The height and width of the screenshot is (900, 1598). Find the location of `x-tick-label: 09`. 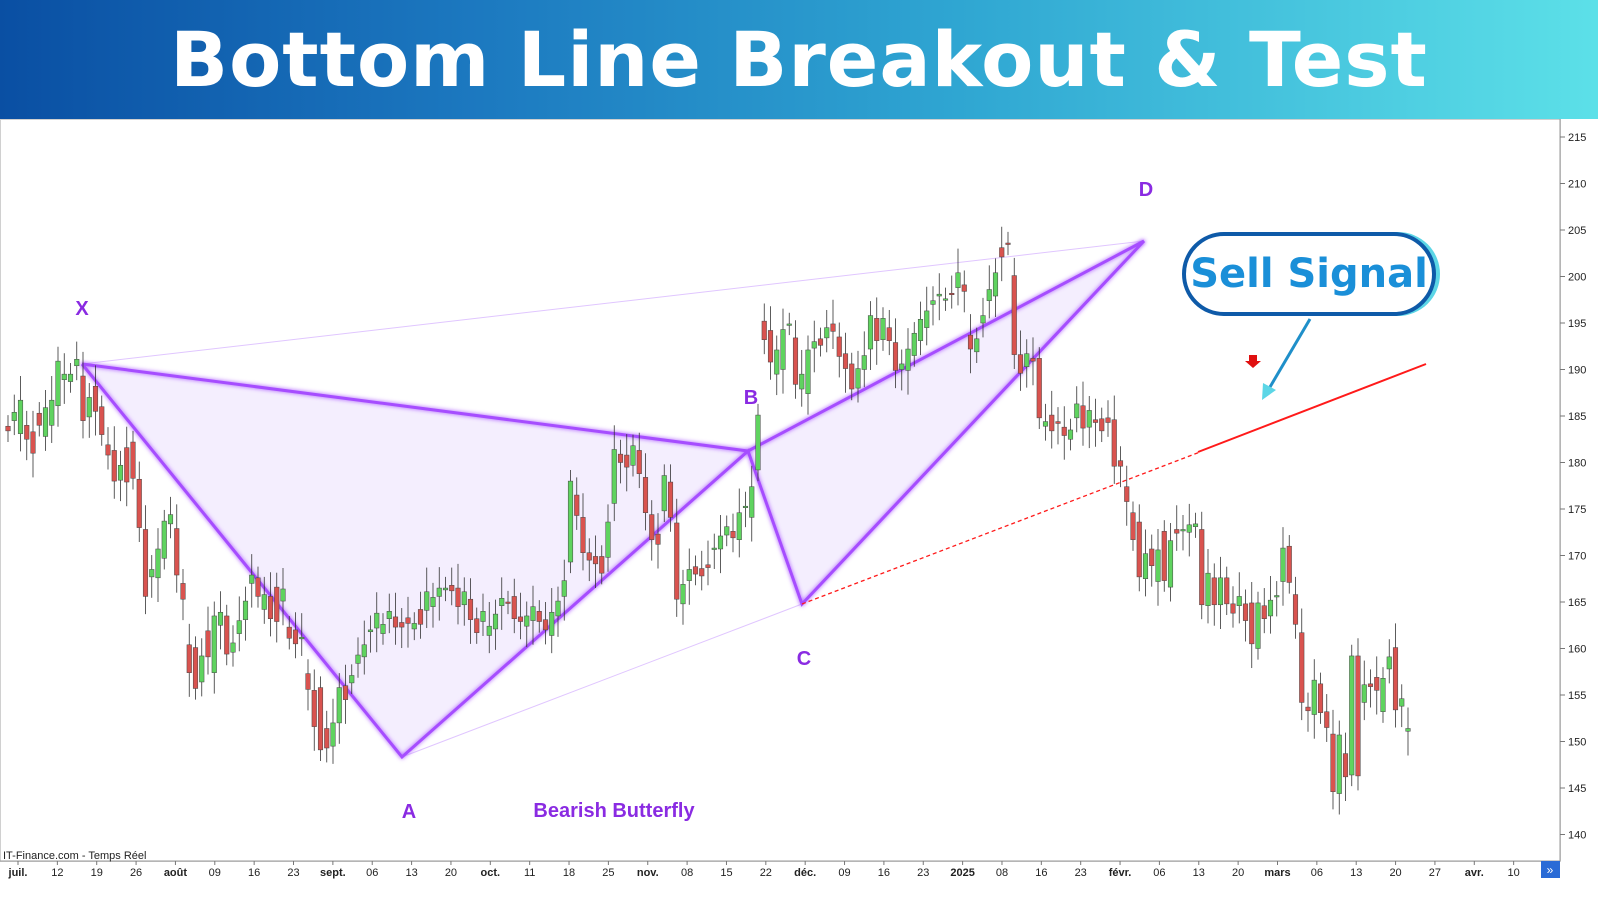

x-tick-label: 09 is located at coordinates (844, 873).